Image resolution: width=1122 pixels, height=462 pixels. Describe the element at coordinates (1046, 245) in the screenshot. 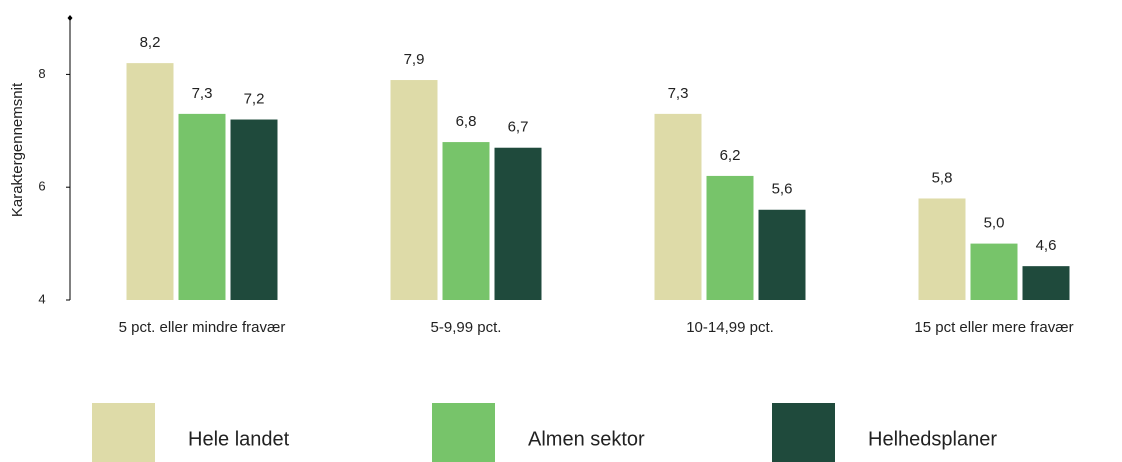

I see `value-label: 4,6` at that location.